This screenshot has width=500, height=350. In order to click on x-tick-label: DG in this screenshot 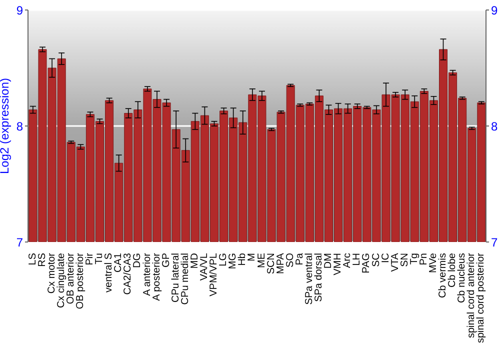, I will do `click(138, 260)`.